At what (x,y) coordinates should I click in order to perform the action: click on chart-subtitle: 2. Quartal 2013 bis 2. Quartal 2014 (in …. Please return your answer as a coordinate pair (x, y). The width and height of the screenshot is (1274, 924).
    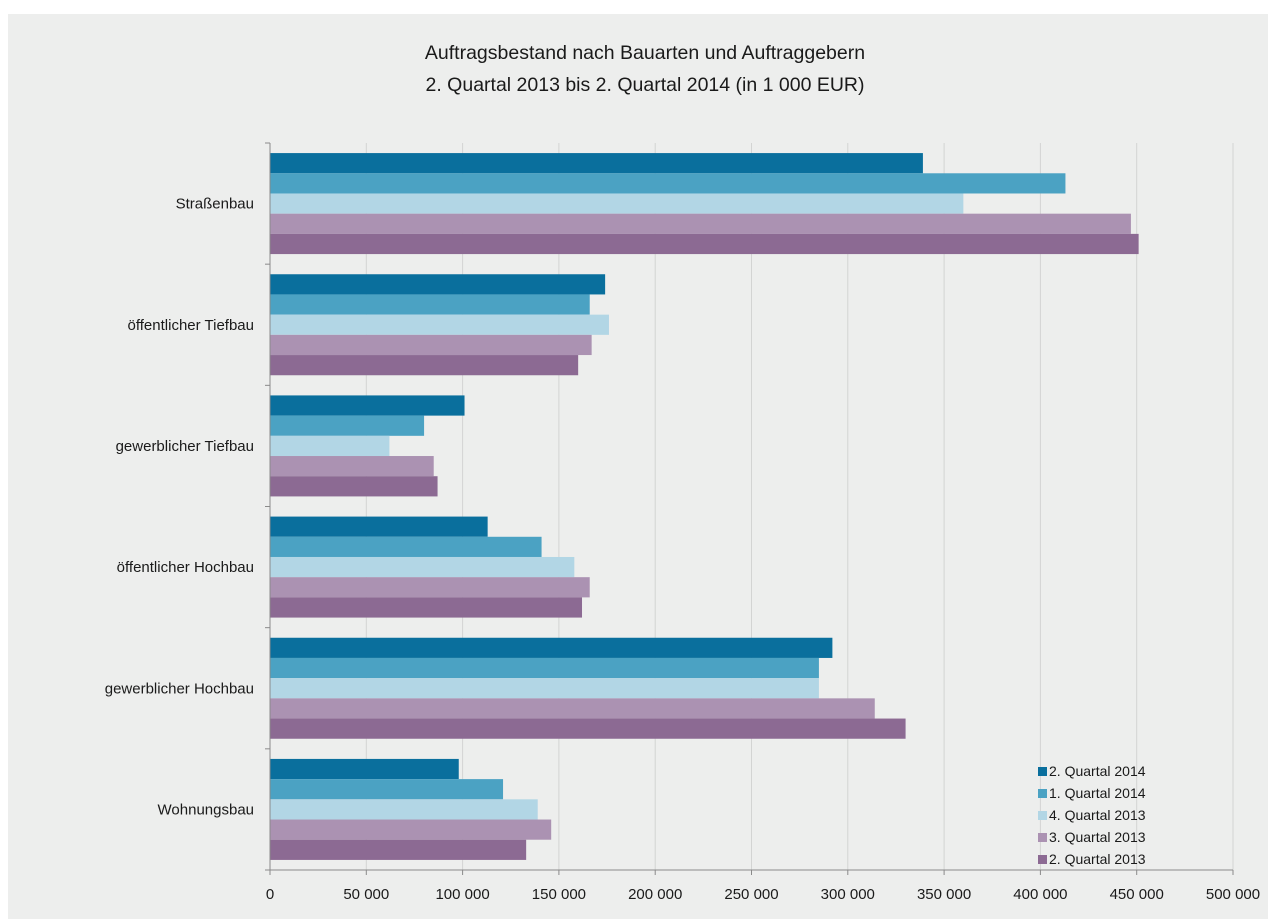
    Looking at the image, I should click on (645, 85).